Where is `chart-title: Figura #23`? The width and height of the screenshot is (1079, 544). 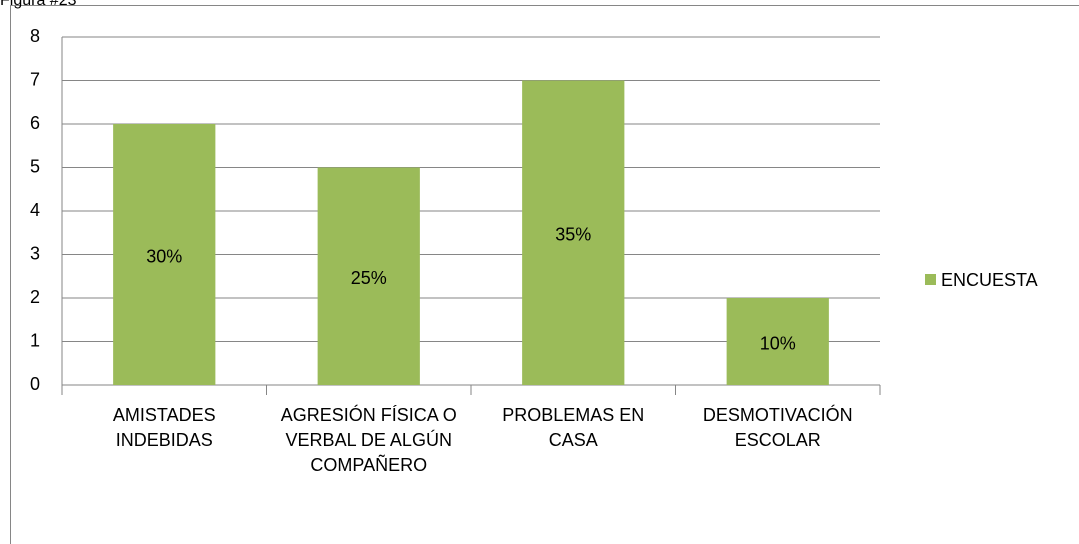 chart-title: Figura #23 is located at coordinates (38, 4).